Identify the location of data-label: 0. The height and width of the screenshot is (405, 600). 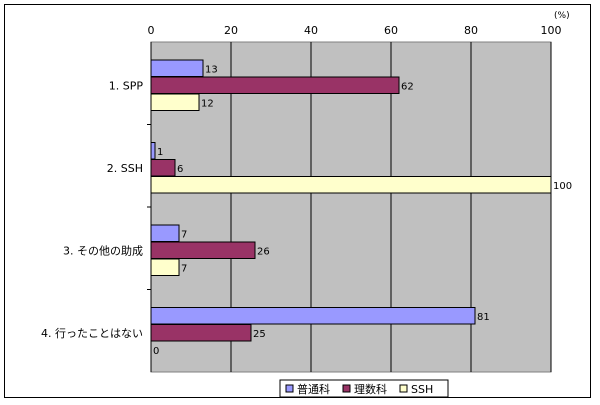
(156, 351).